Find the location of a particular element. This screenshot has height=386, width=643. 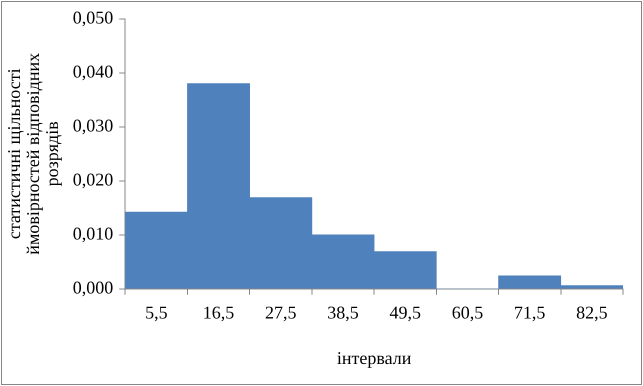

x-tick-label: 49,5 is located at coordinates (405, 312).